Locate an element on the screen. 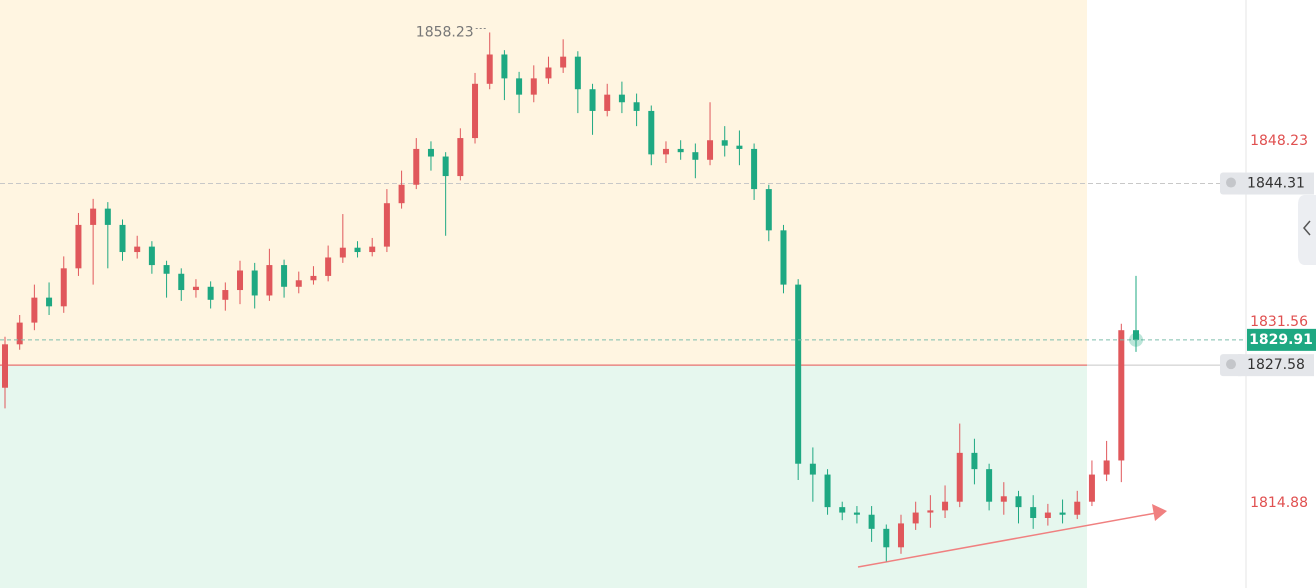 The image size is (1316, 588). alert-label: 1827.58 is located at coordinates (1276, 365).